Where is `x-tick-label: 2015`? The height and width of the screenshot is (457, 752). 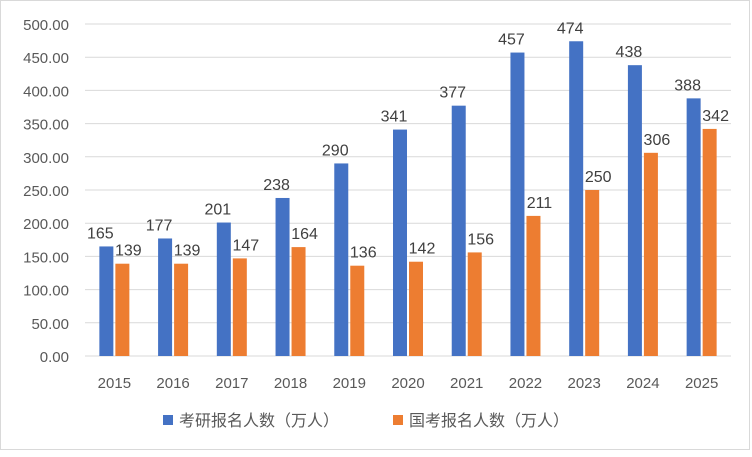
x-tick-label: 2015 is located at coordinates (114, 383).